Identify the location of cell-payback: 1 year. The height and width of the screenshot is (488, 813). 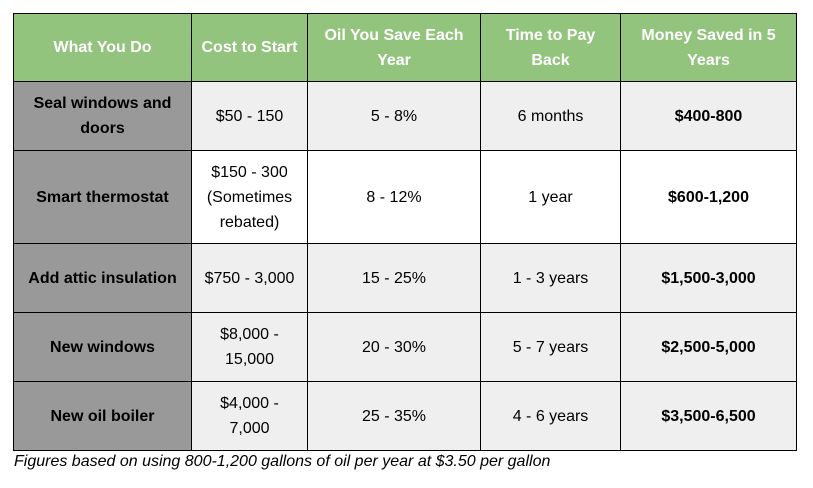
(550, 197).